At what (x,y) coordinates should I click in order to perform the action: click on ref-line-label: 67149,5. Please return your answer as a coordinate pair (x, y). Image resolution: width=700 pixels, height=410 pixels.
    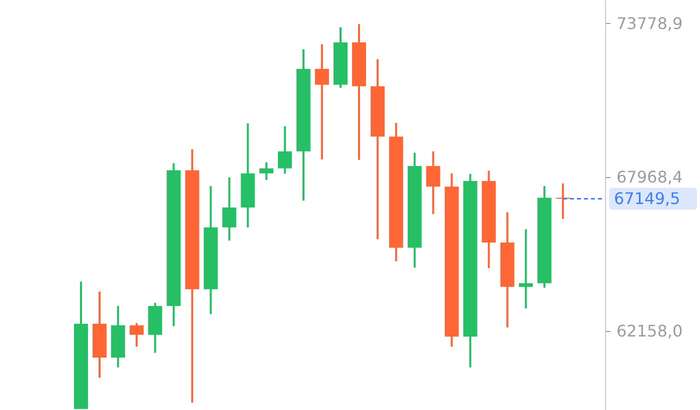
    Looking at the image, I should click on (647, 198).